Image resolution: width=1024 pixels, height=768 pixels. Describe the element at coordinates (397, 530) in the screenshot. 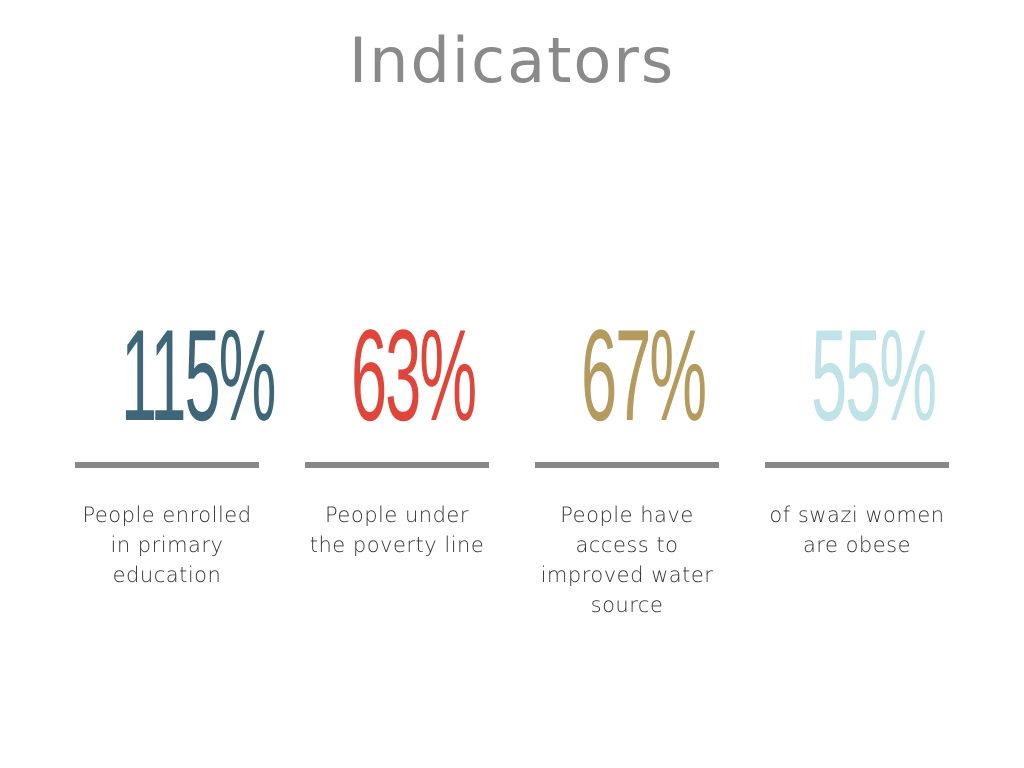

I see `indicator-label: People under the poverty line` at that location.